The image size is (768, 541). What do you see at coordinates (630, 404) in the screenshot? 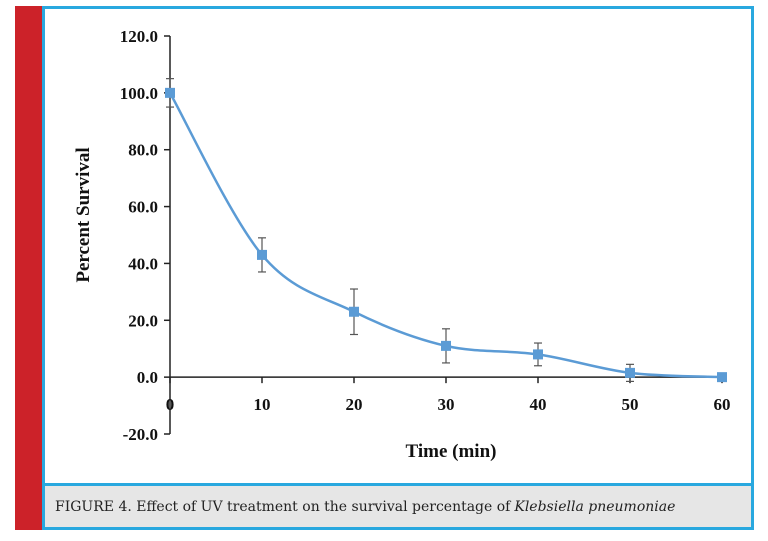
I see `x-tick-label: 50` at bounding box center [630, 404].